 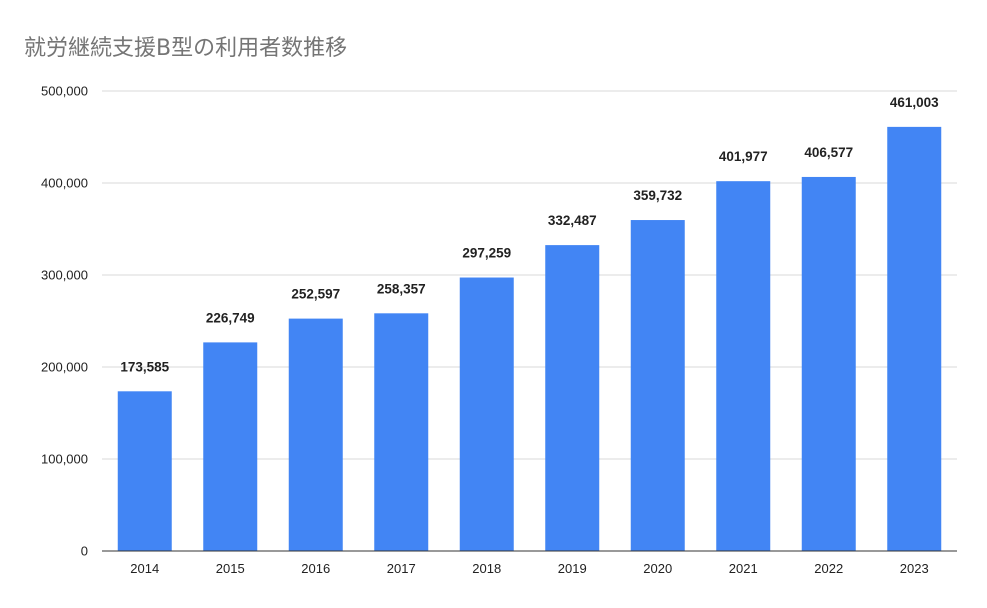 I want to click on x-tick-label: 2019, so click(x=572, y=568).